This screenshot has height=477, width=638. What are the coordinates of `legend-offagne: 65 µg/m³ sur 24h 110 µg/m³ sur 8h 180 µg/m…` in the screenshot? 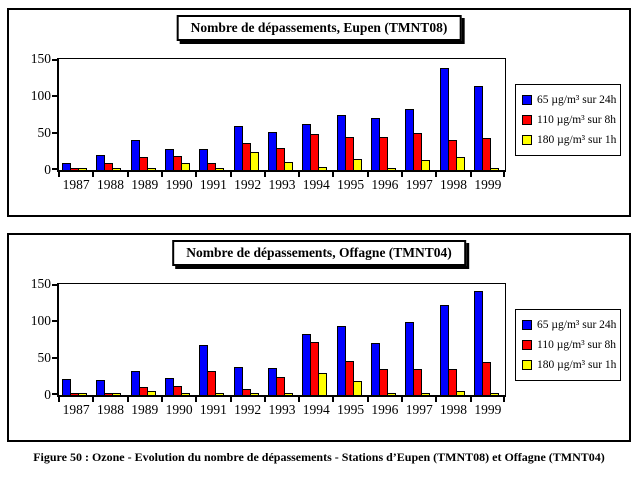 It's located at (568, 345).